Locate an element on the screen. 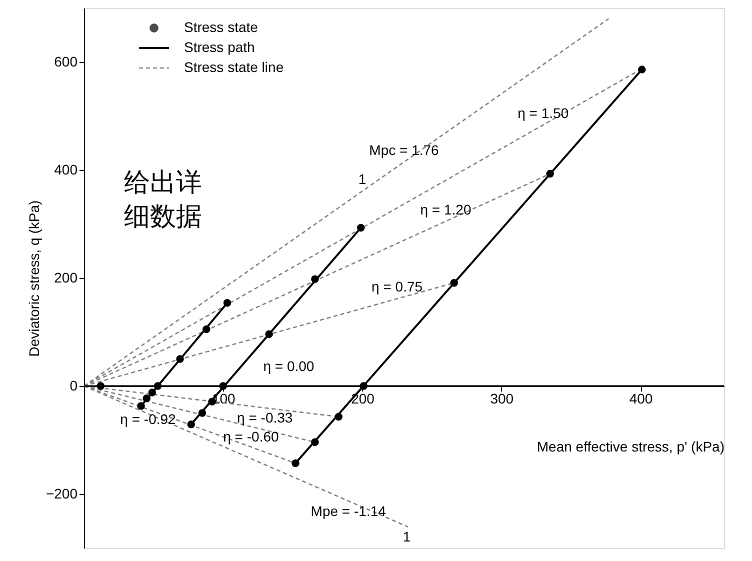 The image size is (752, 561). annotation: η = 1.50 is located at coordinates (543, 113).